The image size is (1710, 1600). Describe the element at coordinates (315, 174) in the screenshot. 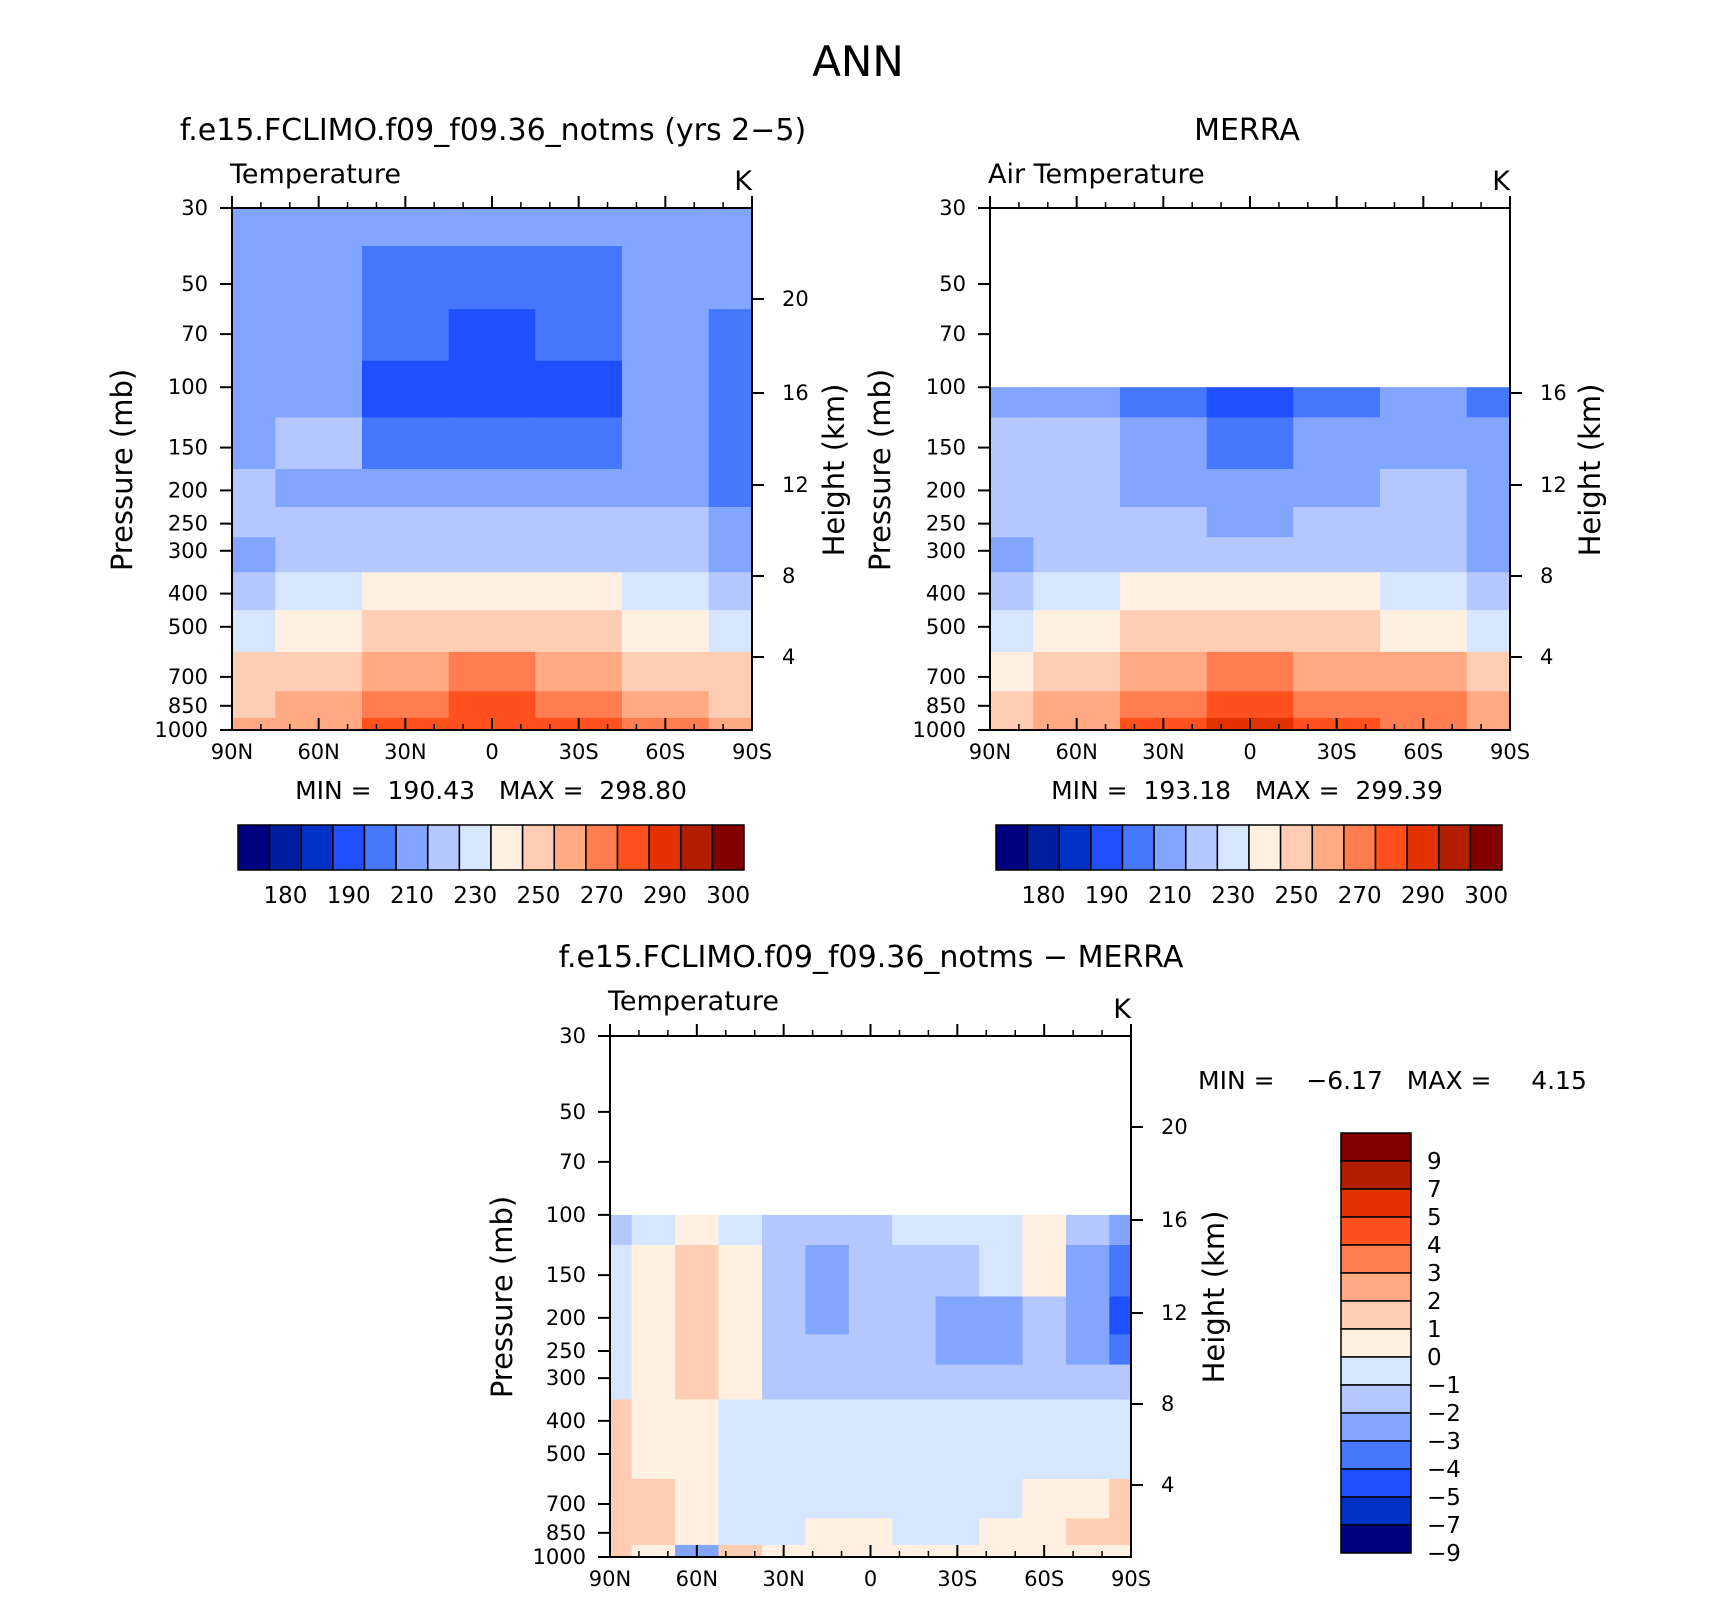

I see `panel-model-variable: Temperature` at that location.